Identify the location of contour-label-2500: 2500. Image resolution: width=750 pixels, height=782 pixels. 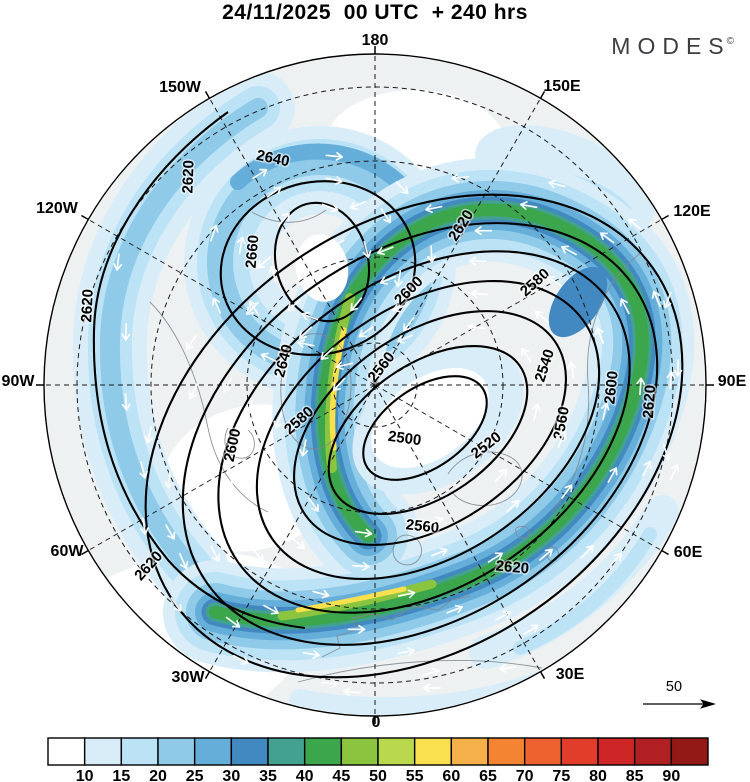
(404, 438).